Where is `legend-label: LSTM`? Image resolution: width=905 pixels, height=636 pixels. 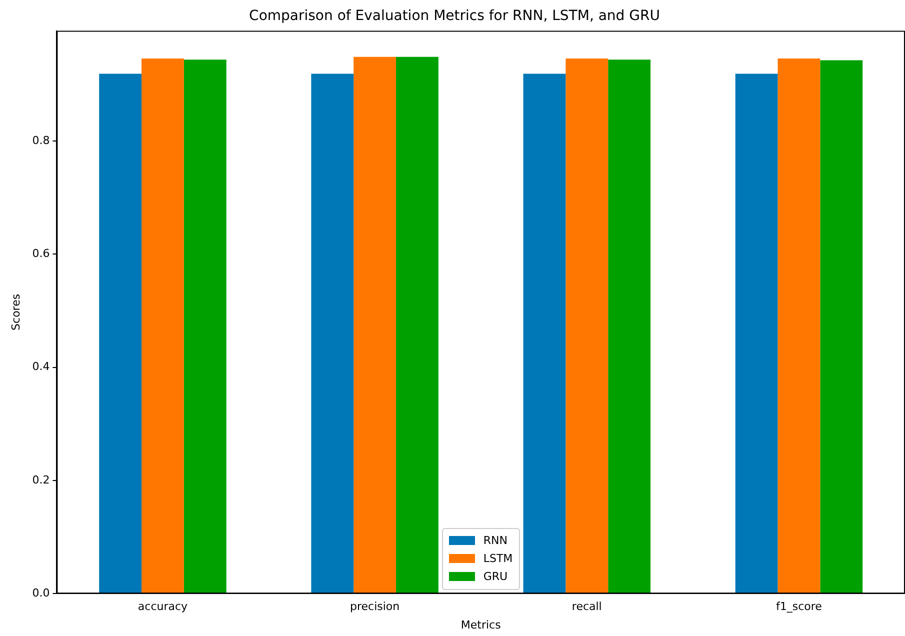
legend-label: LSTM is located at coordinates (498, 559).